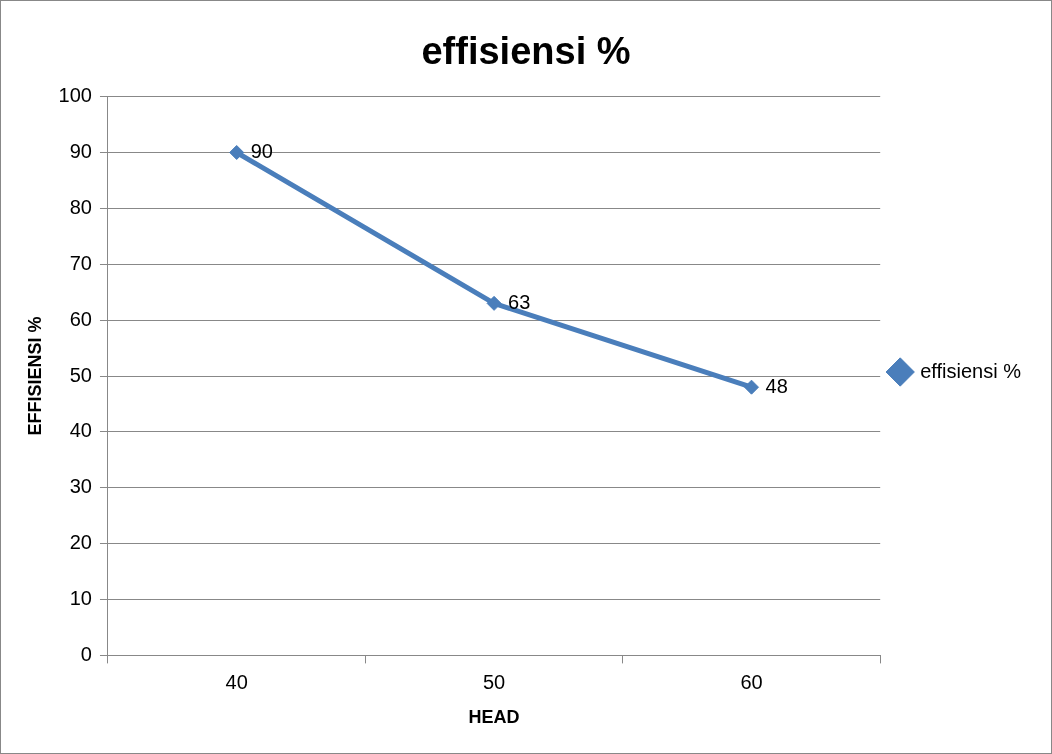 The height and width of the screenshot is (754, 1052). Describe the element at coordinates (75, 95) in the screenshot. I see `y-tick-label: 100` at that location.